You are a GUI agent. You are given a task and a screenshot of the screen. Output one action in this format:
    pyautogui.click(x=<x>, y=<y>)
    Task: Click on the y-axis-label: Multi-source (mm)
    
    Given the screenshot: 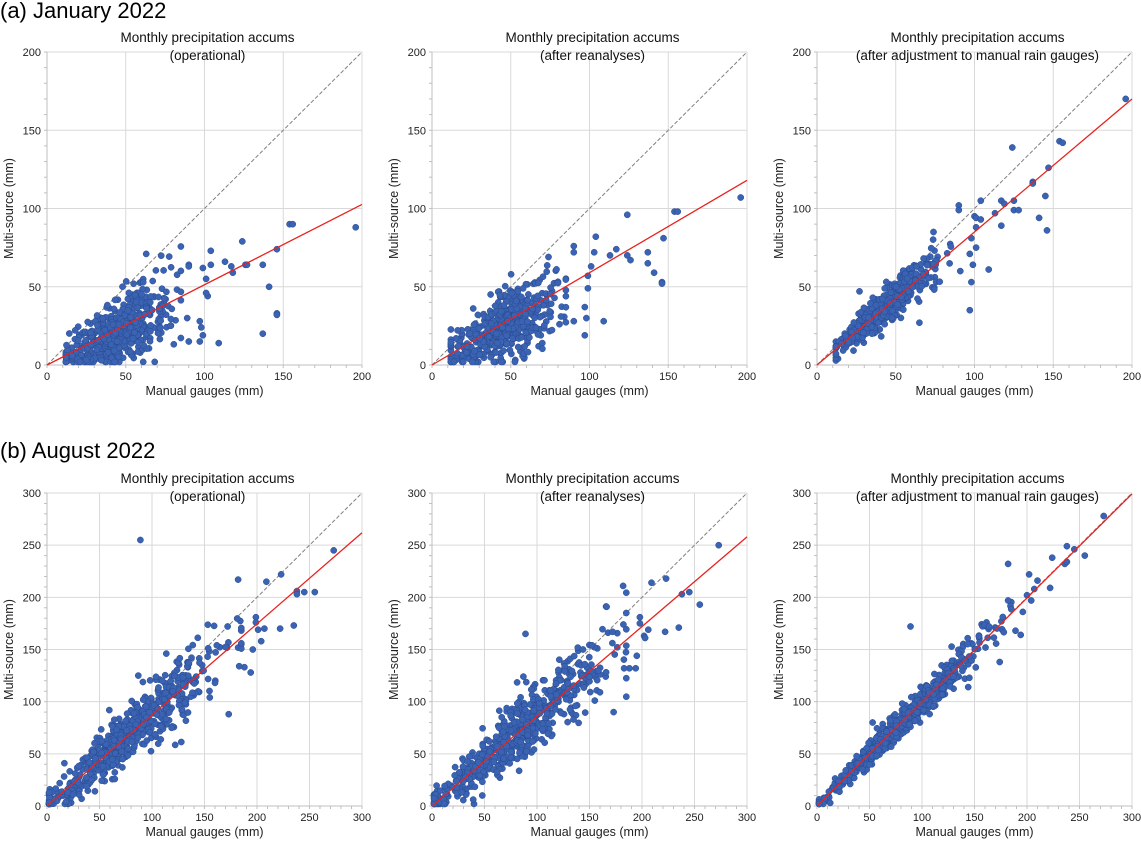 What is the action you would take?
    pyautogui.click(x=394, y=208)
    